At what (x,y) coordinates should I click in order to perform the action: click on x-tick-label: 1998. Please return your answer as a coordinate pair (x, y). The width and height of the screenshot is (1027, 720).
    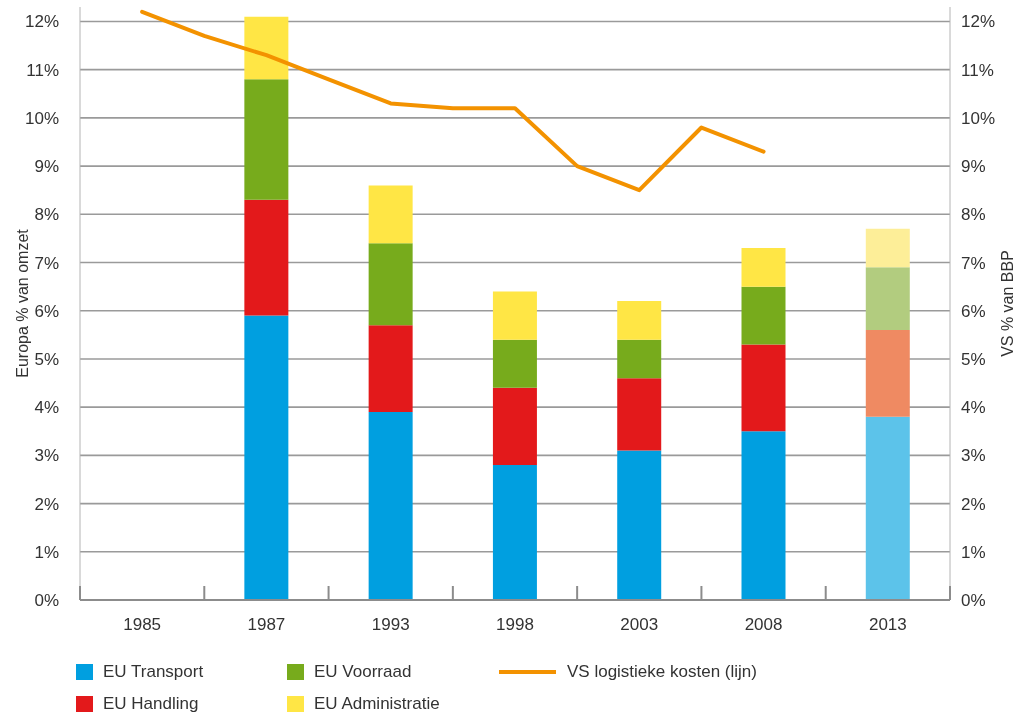
    Looking at the image, I should click on (515, 624).